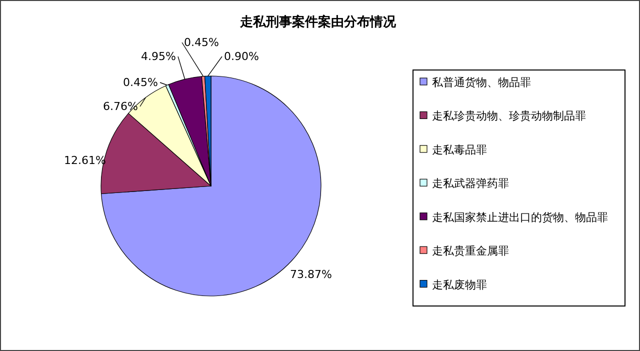 This screenshot has height=351, width=640. What do you see at coordinates (470, 183) in the screenshot?
I see `legend-label: 走私武器弹药罪` at bounding box center [470, 183].